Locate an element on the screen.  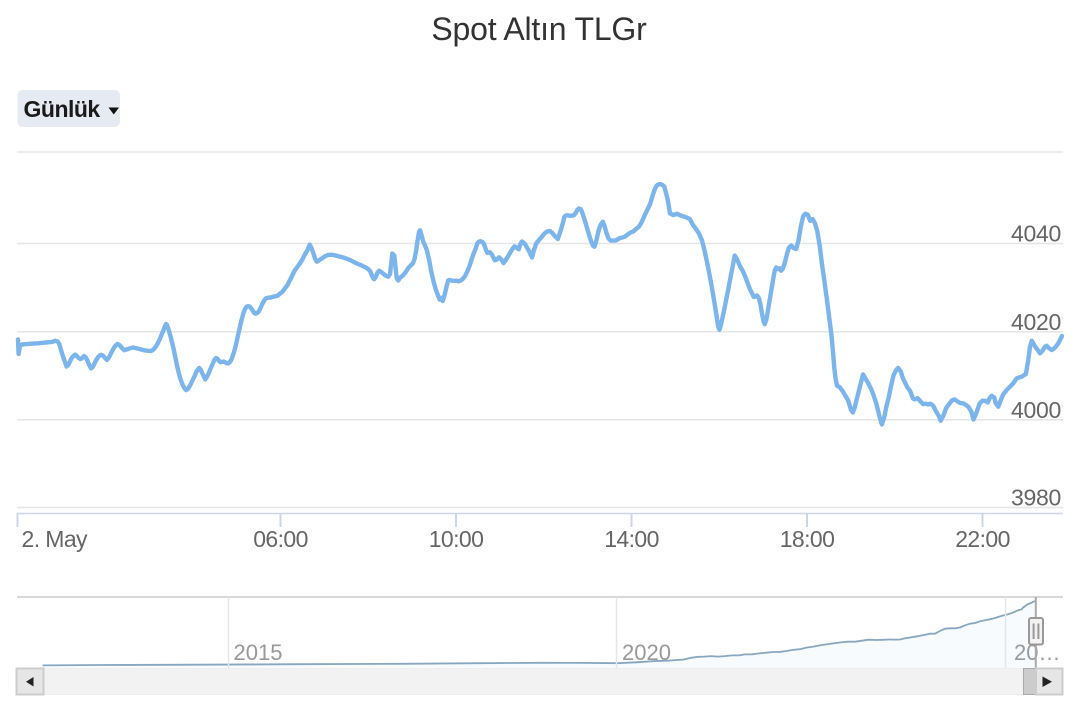
svg-text: 2020 is located at coordinates (646, 652).